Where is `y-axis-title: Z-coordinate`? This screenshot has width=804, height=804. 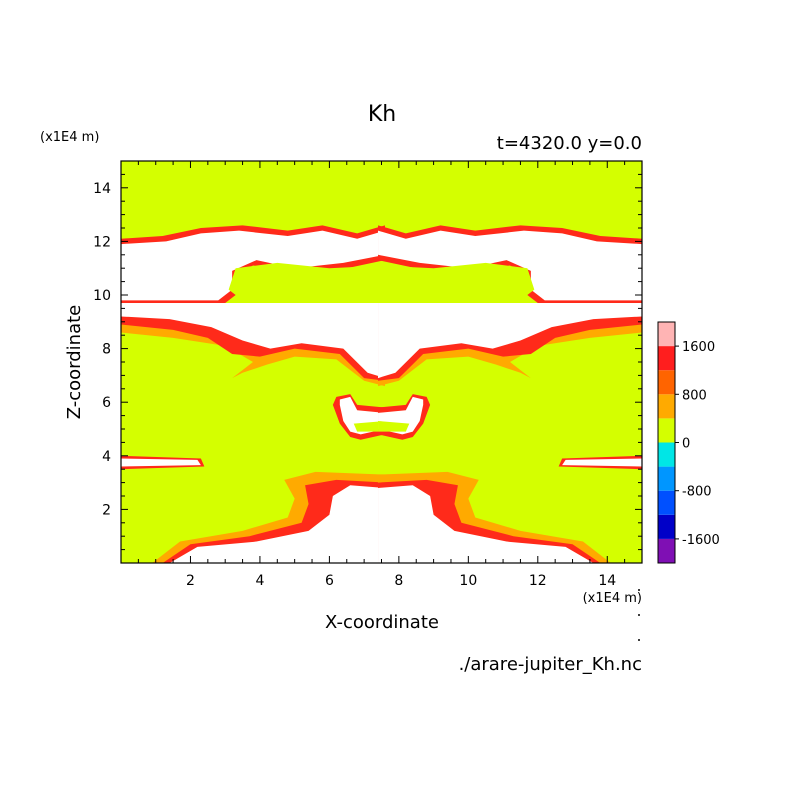
y-axis-title: Z-coordinate is located at coordinates (74, 362).